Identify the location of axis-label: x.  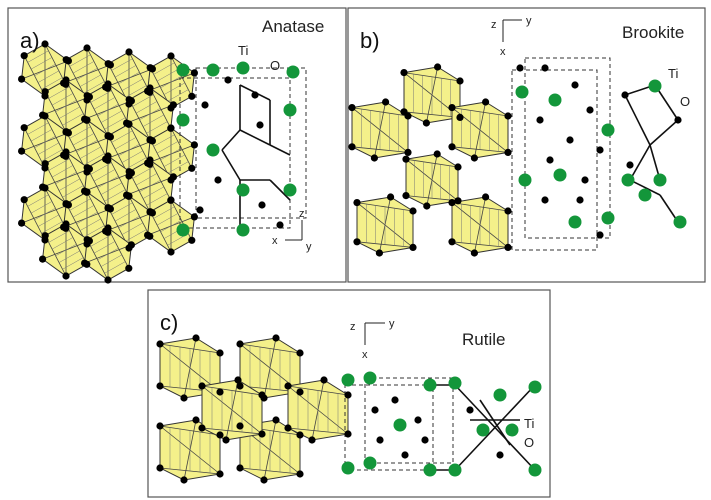
(503, 52).